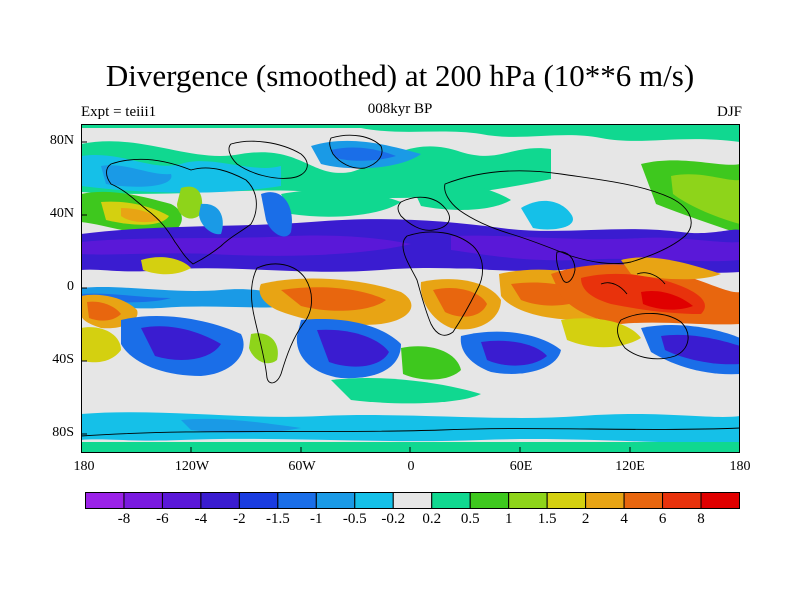  I want to click on legend-svg, so click(412, 500).